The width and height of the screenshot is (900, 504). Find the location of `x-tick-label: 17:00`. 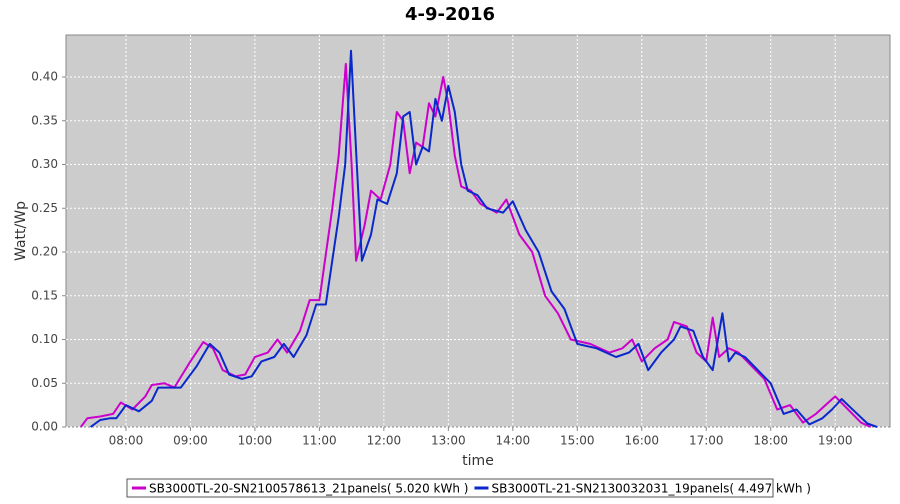

x-tick-label: 17:00 is located at coordinates (706, 441).